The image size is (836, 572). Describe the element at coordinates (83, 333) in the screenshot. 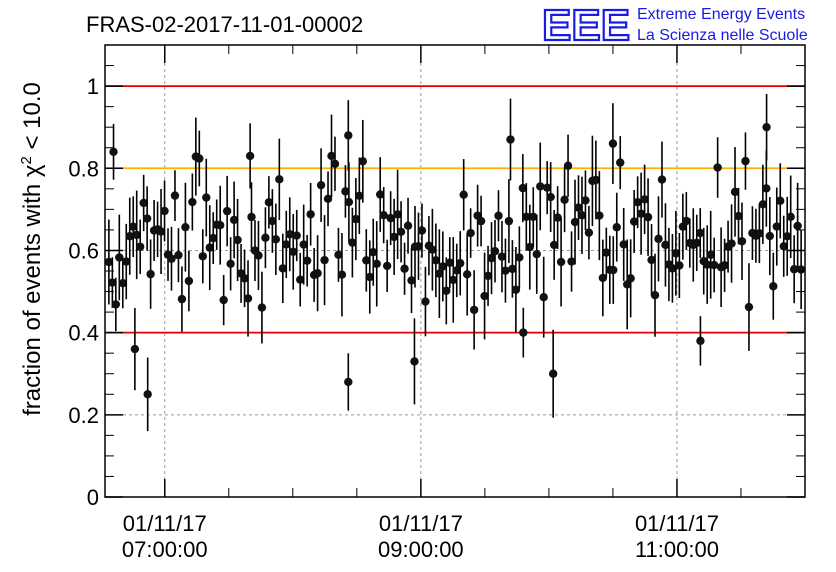

I see `y-tick-label: 0.4` at that location.